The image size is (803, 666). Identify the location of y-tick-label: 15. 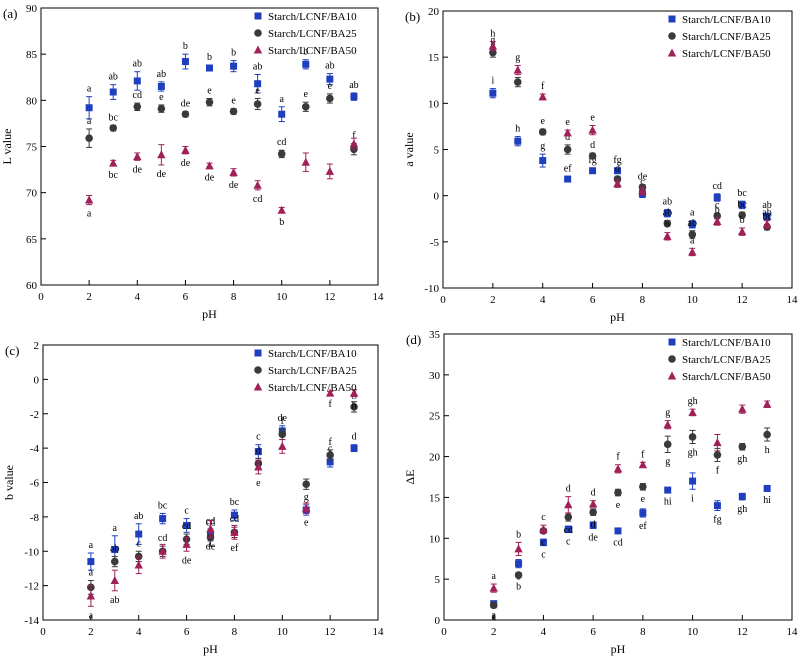
(435, 498).